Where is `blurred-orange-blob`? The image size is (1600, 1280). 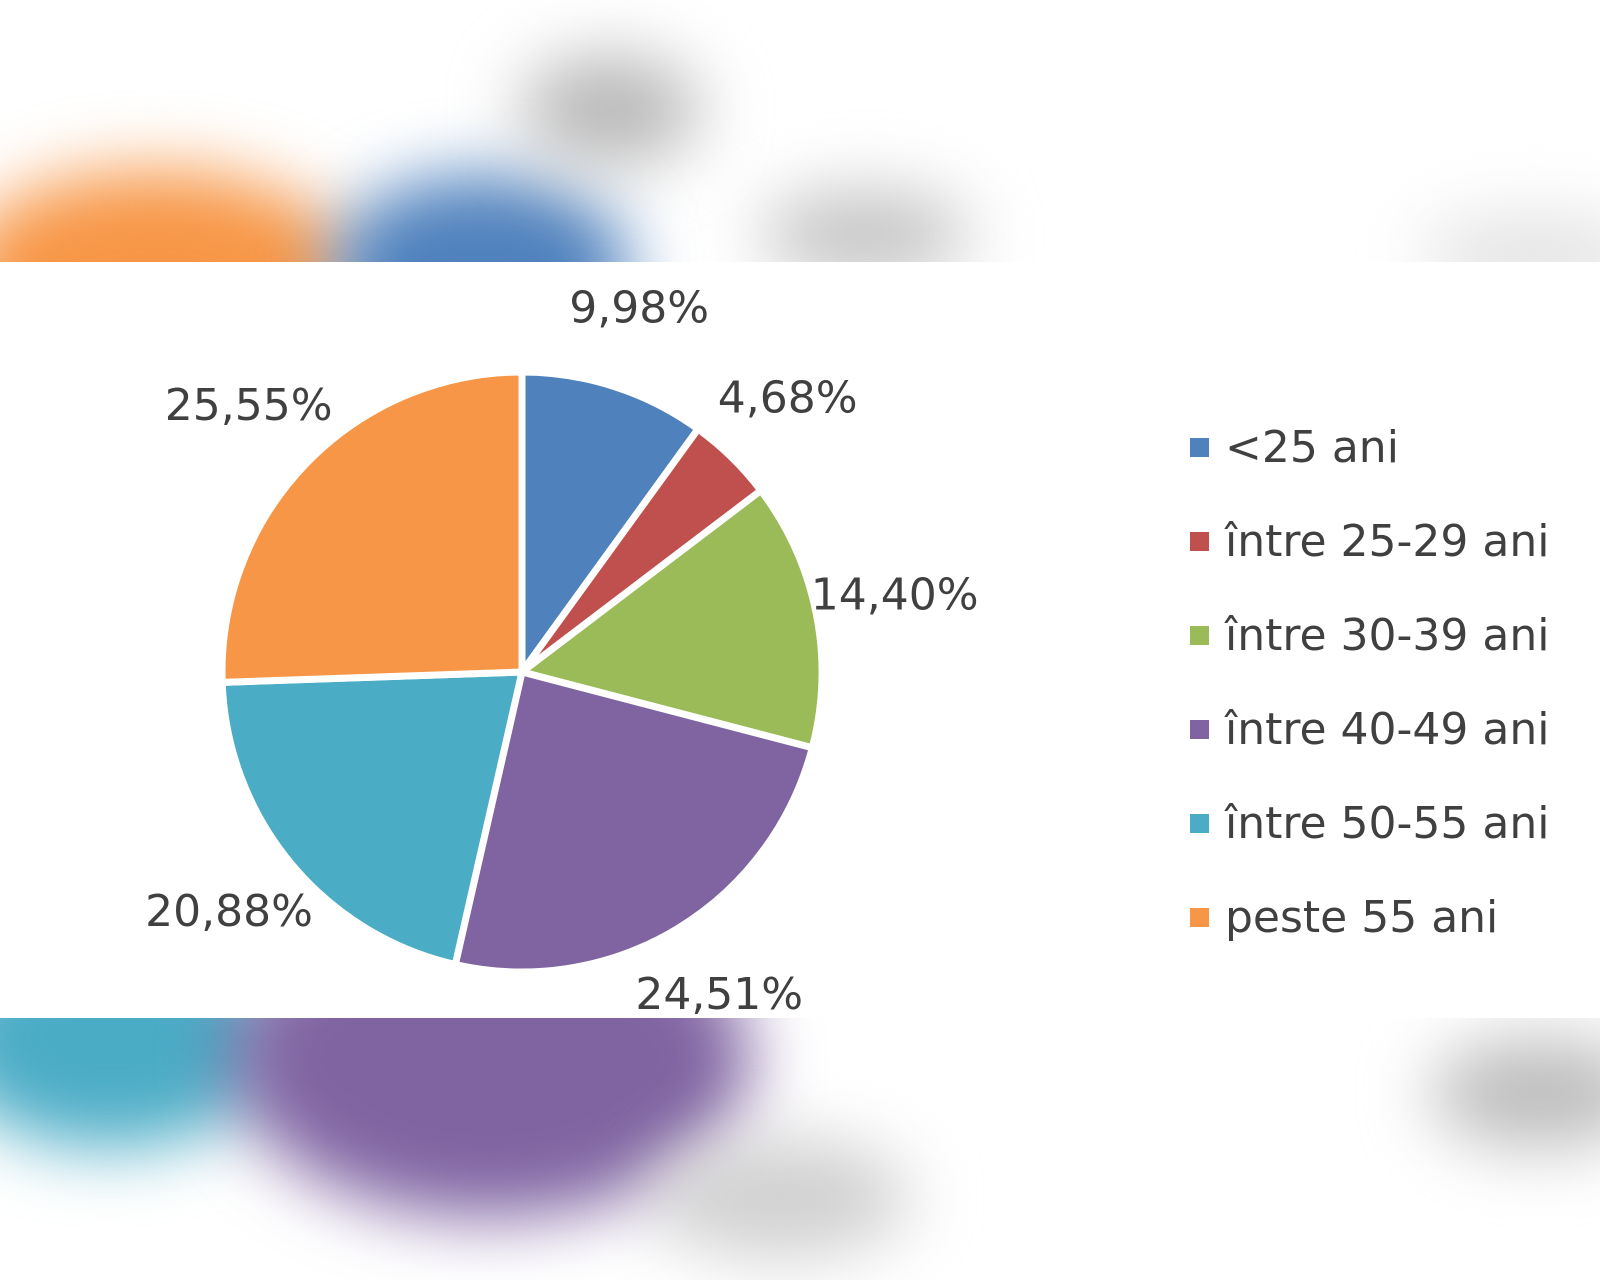
blurred-orange-blob is located at coordinates (175, 216).